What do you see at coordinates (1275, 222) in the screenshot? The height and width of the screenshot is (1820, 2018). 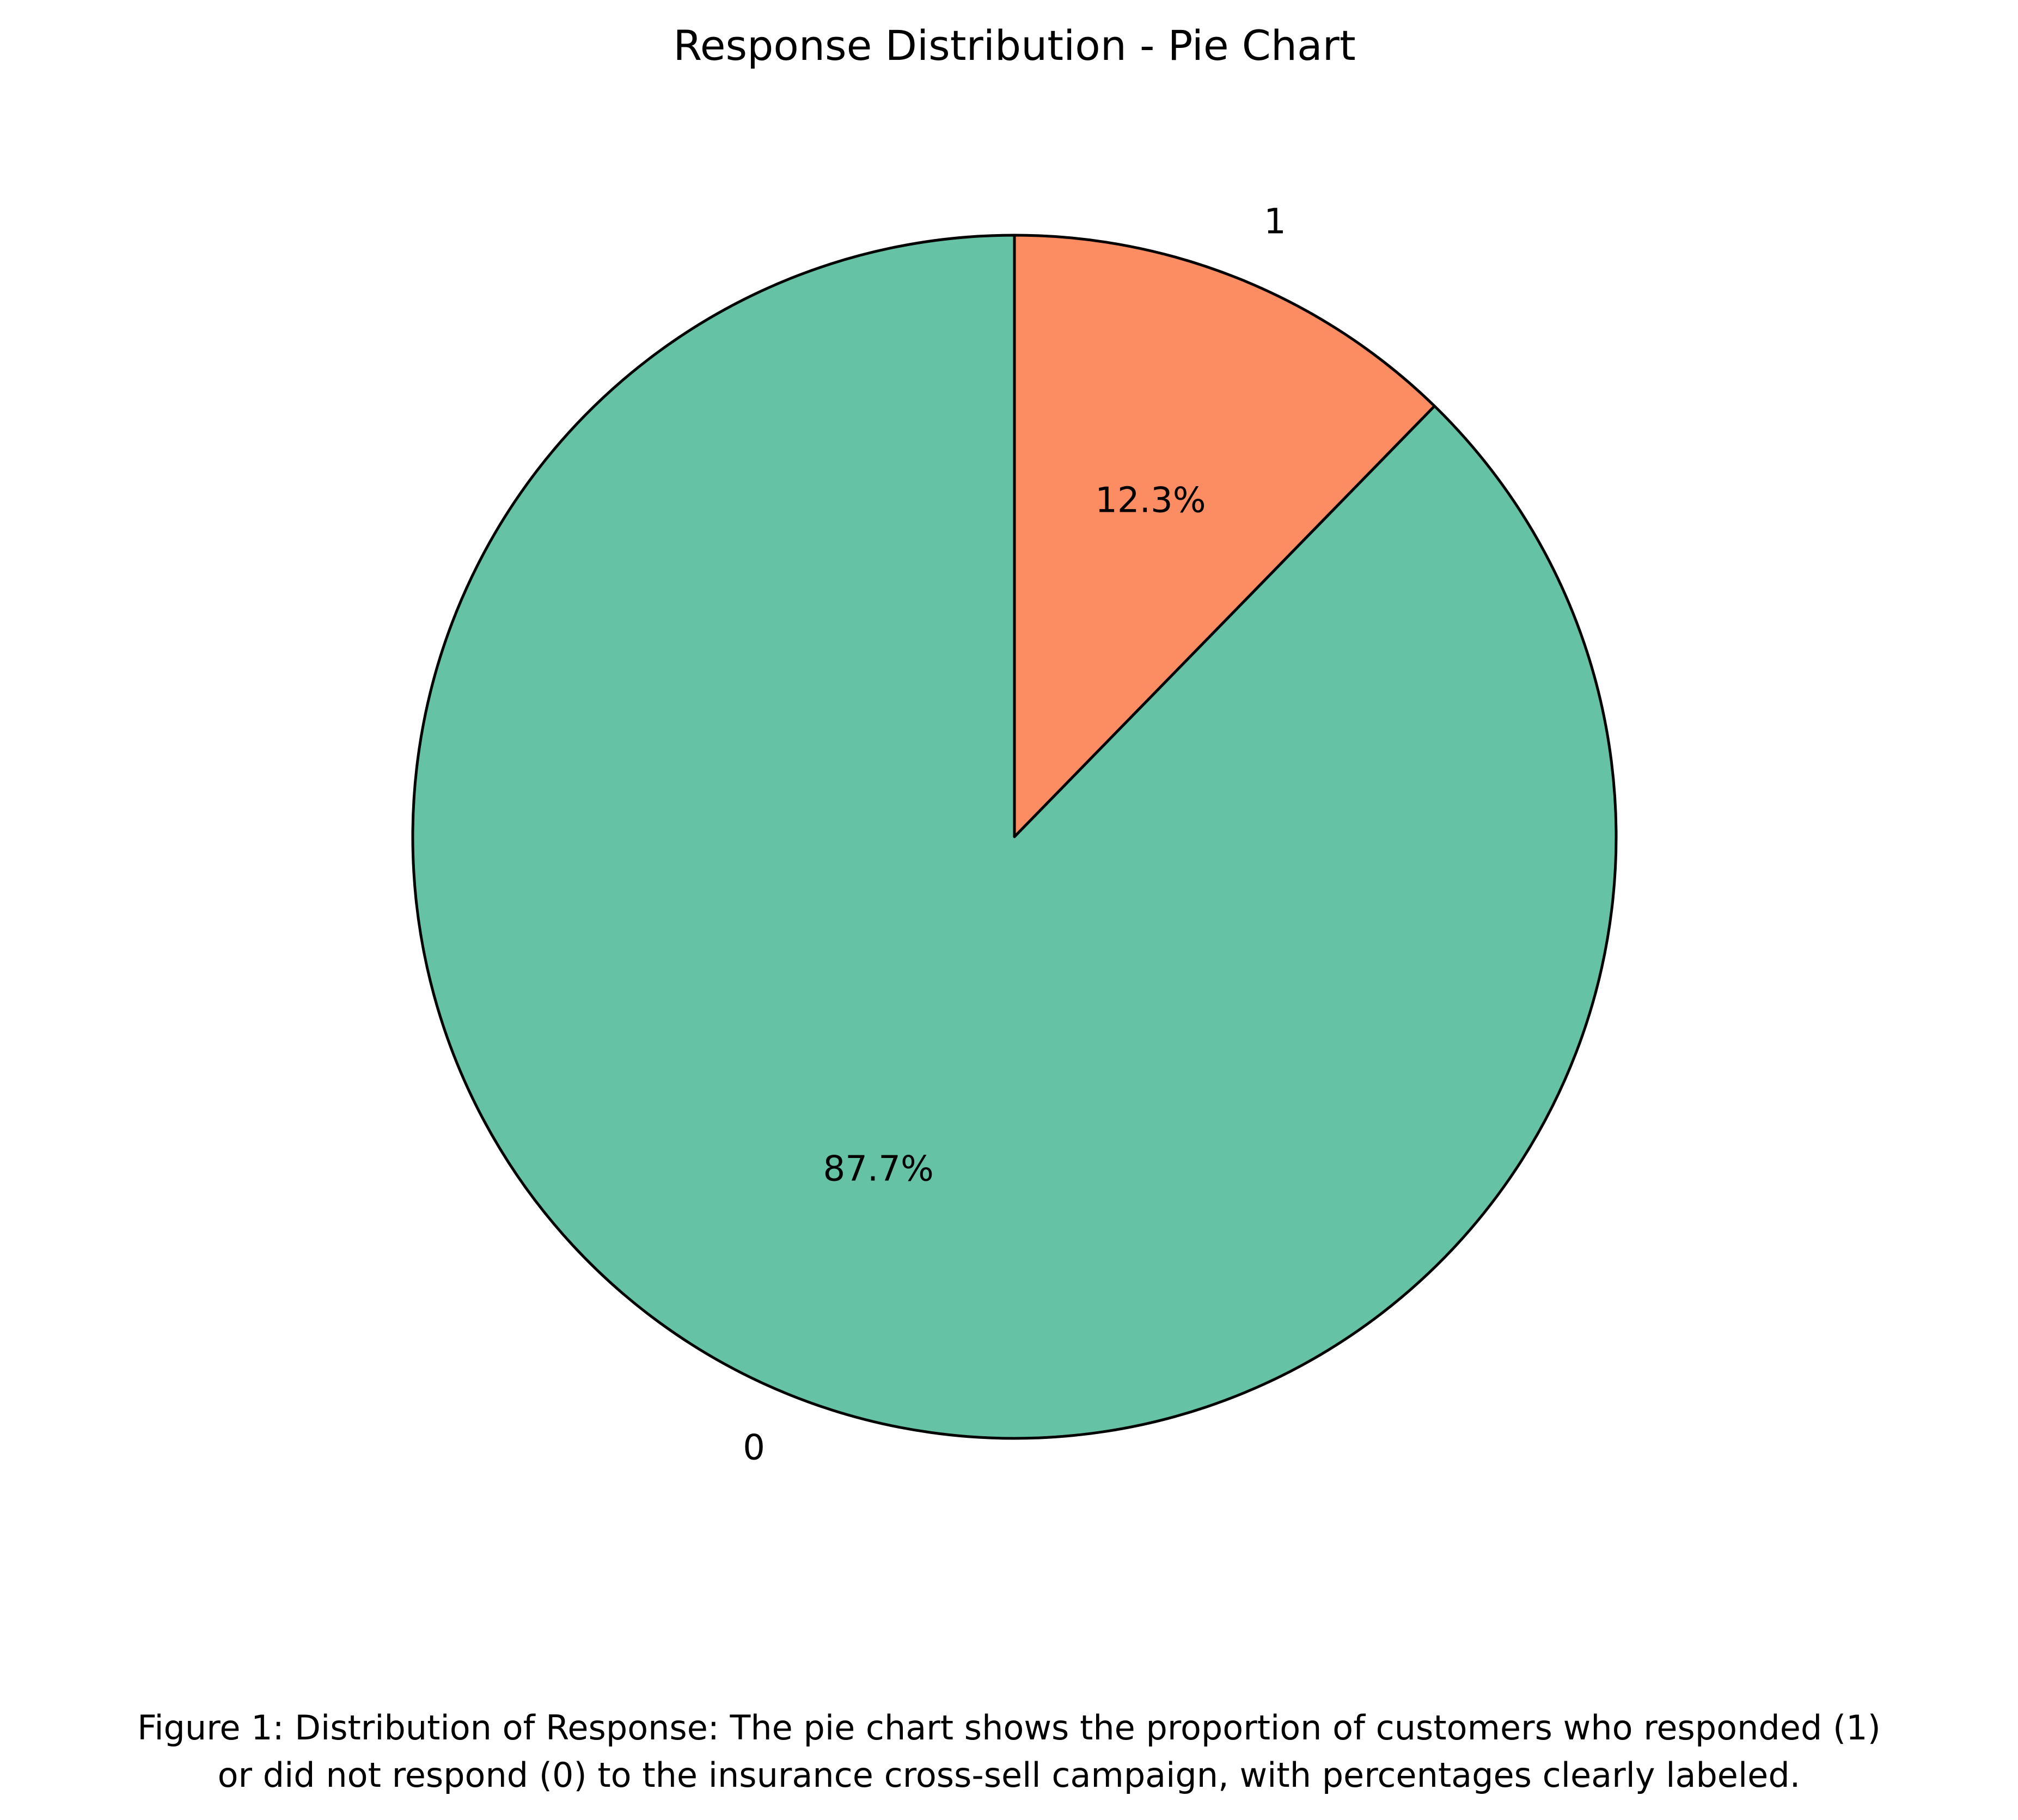 I see `pie-slice-label-1: 1` at bounding box center [1275, 222].